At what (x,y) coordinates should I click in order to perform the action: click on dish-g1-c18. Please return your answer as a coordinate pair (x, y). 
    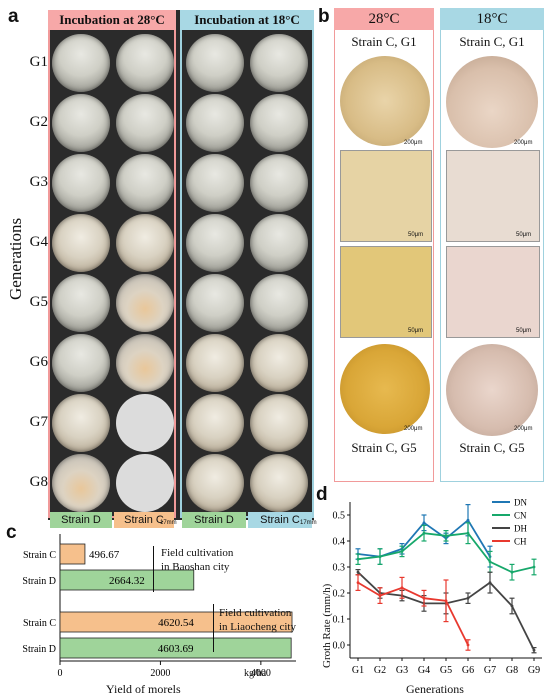
    Looking at the image, I should click on (279, 63).